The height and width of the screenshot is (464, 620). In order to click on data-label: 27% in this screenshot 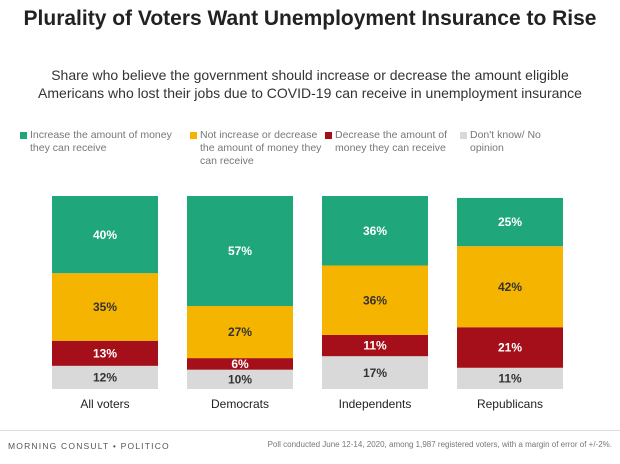, I will do `click(240, 332)`.